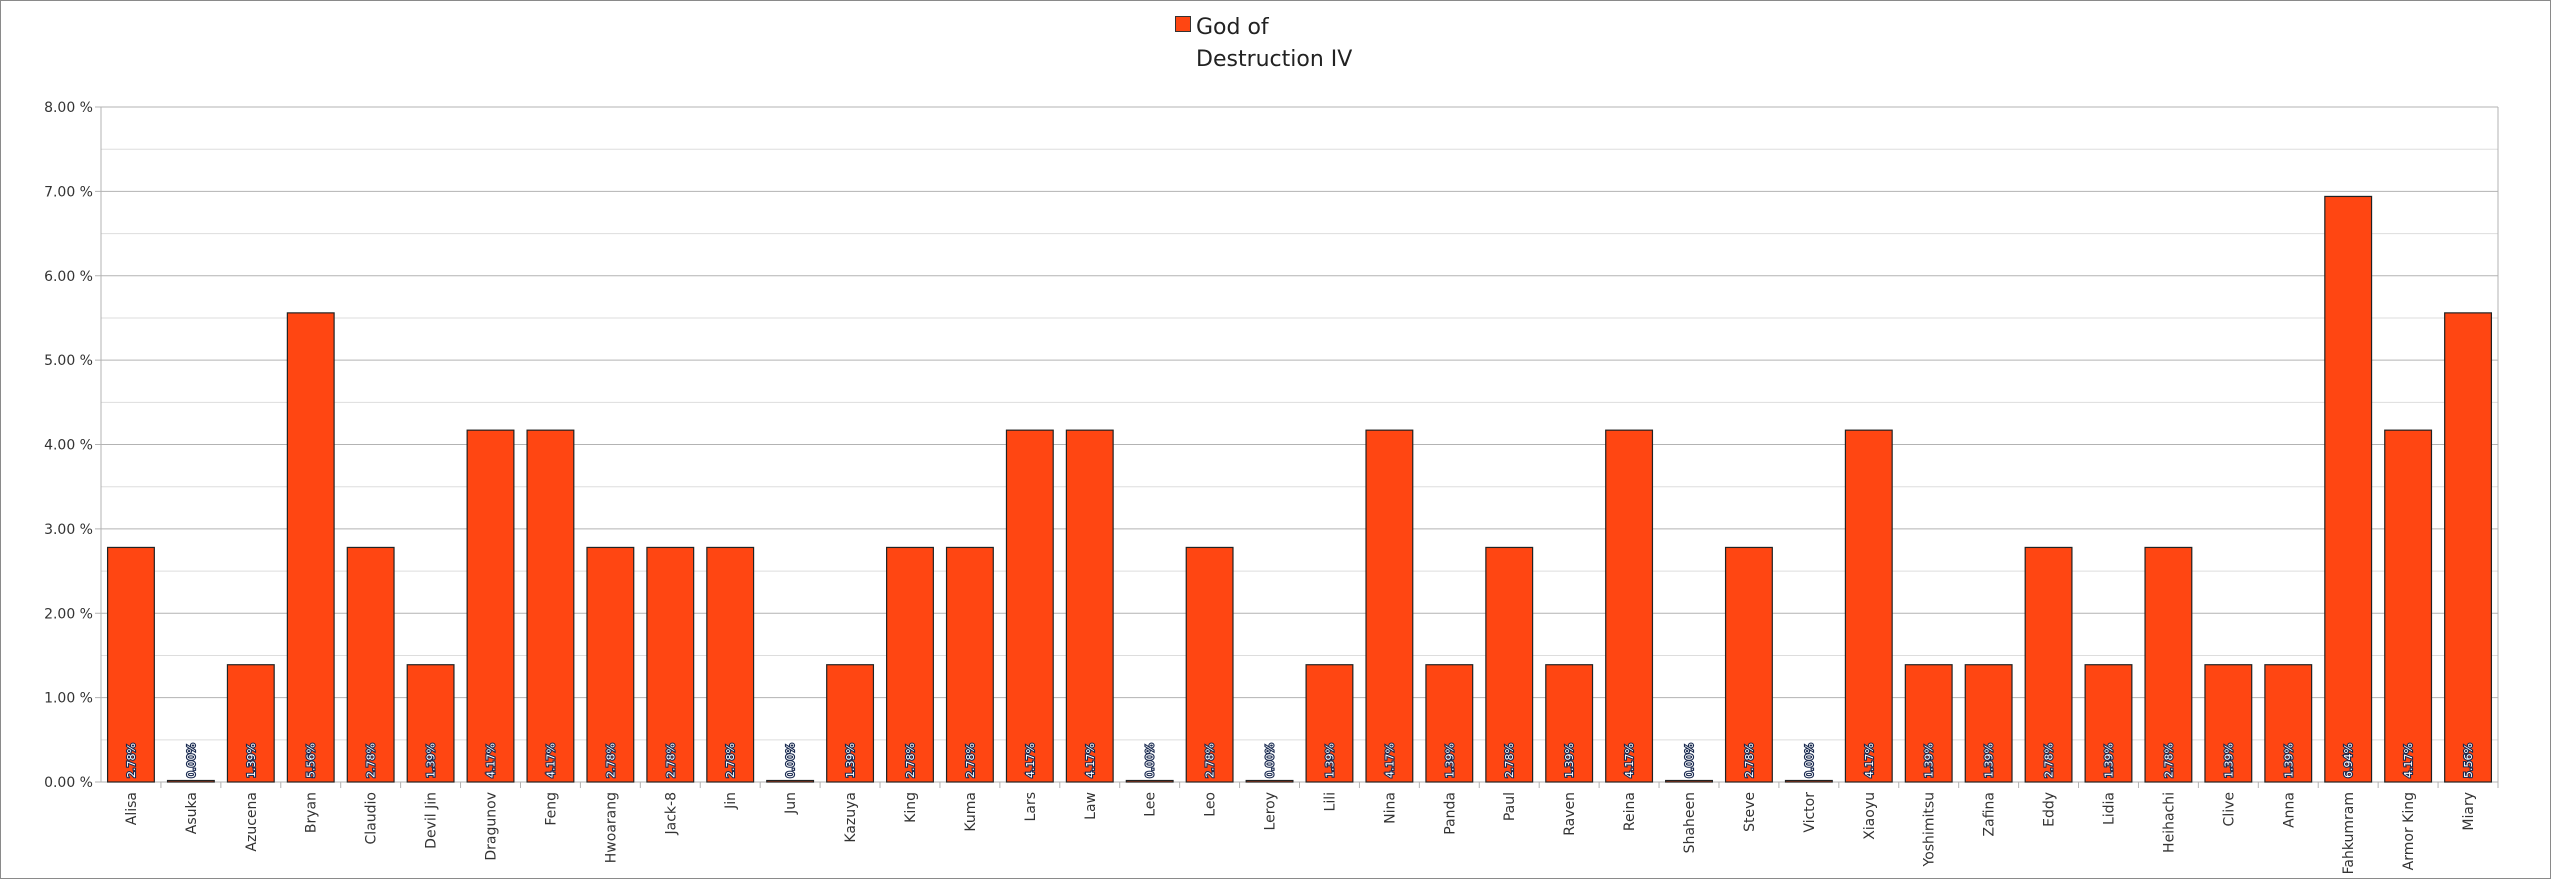 The image size is (2551, 879). What do you see at coordinates (1990, 814) in the screenshot?
I see `category-label: Zafina` at bounding box center [1990, 814].